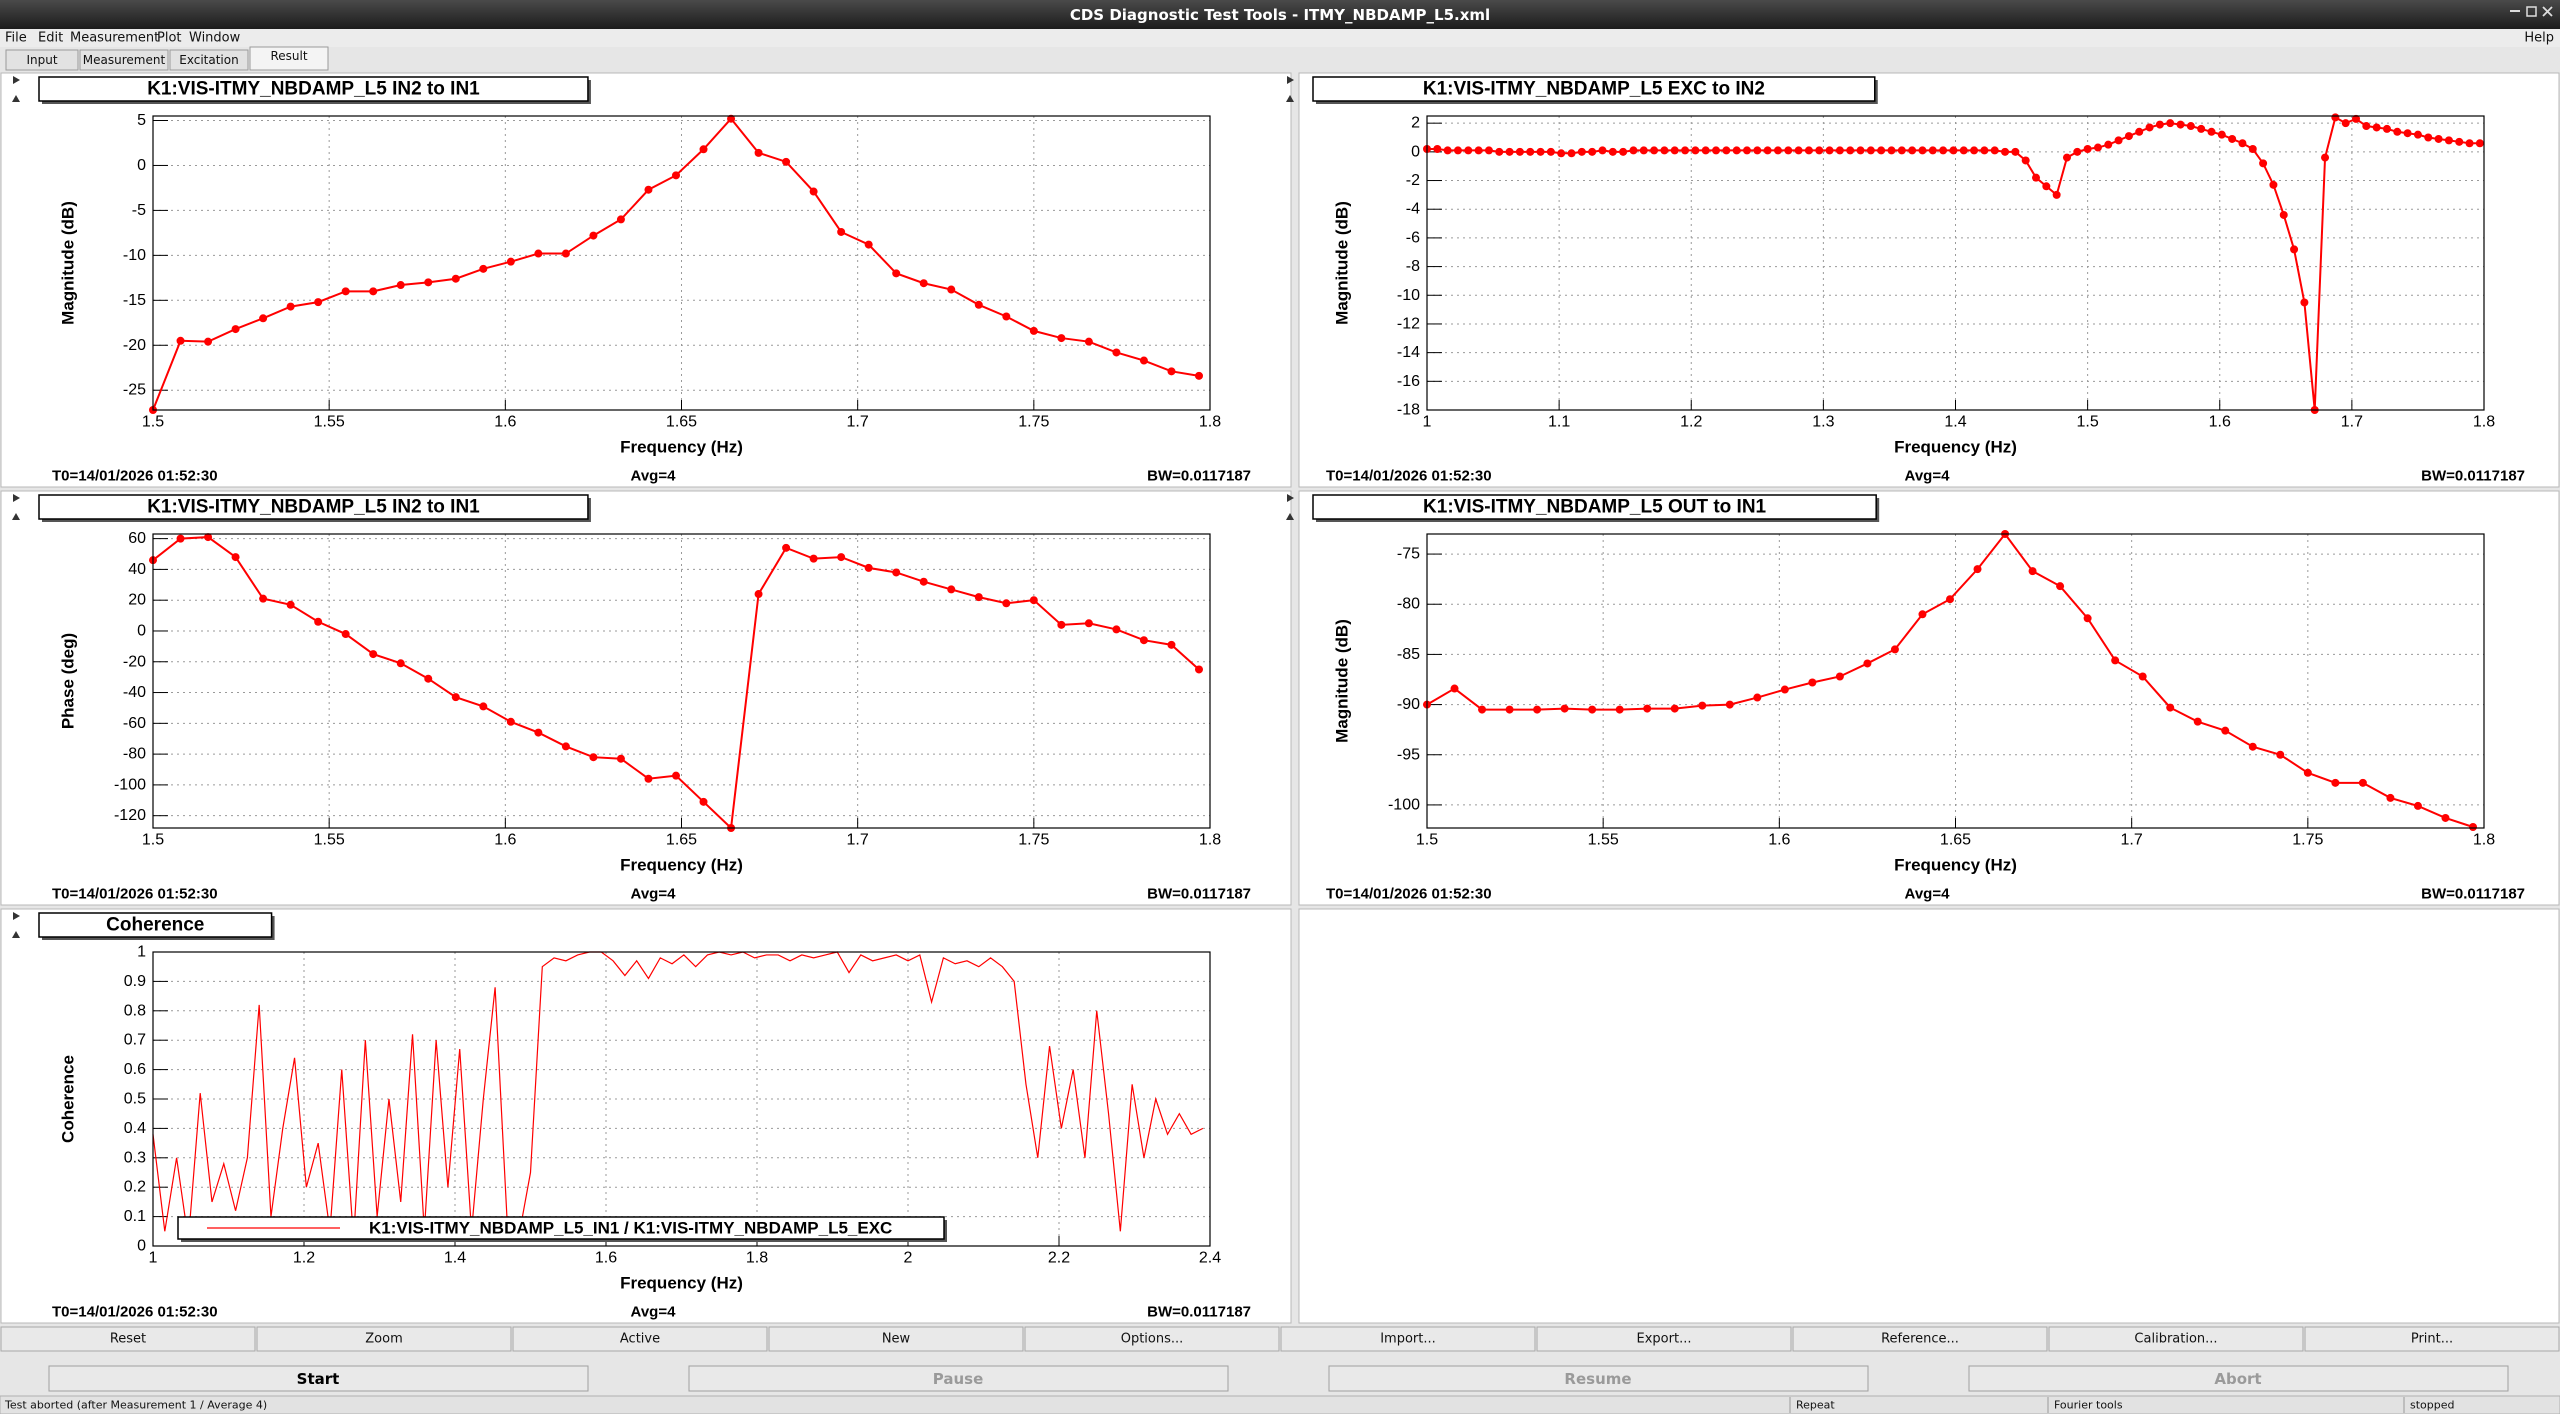 The image size is (2560, 1414). I want to click on button-label: Reset, so click(128, 1339).